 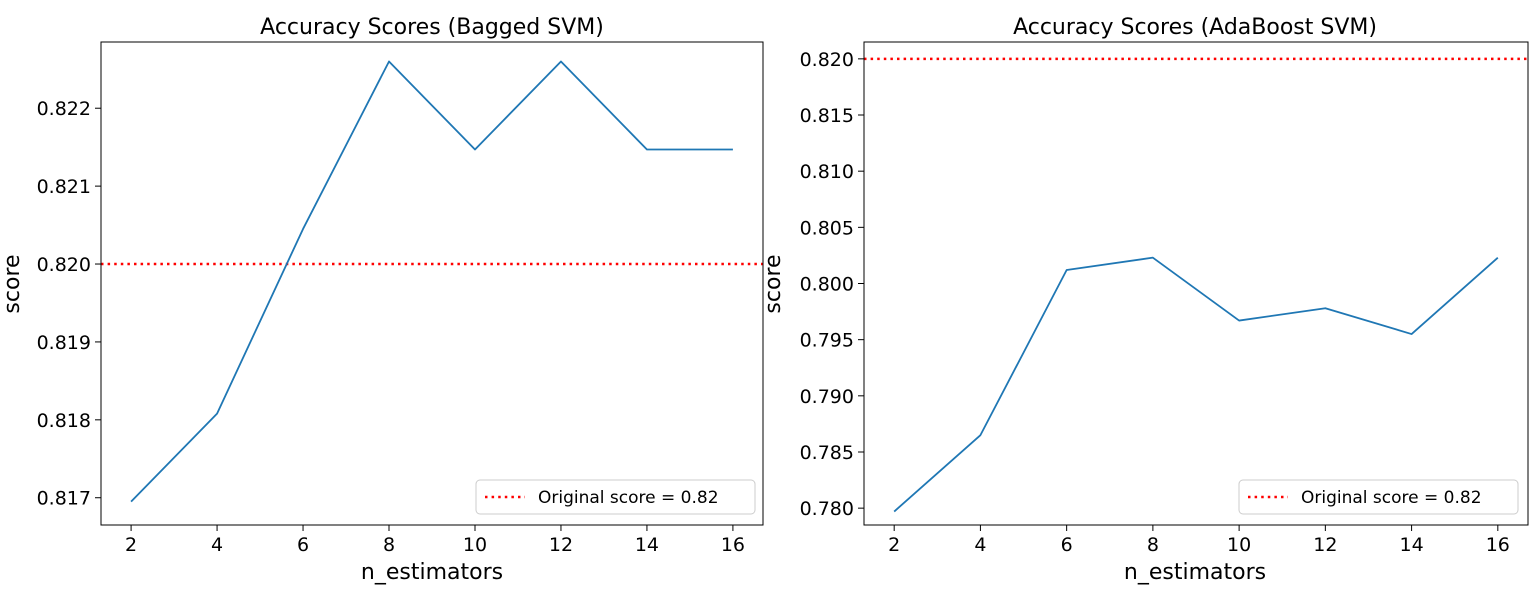 What do you see at coordinates (432, 27) in the screenshot?
I see `chart-title: Accuracy Scores (Bagged SVM)` at bounding box center [432, 27].